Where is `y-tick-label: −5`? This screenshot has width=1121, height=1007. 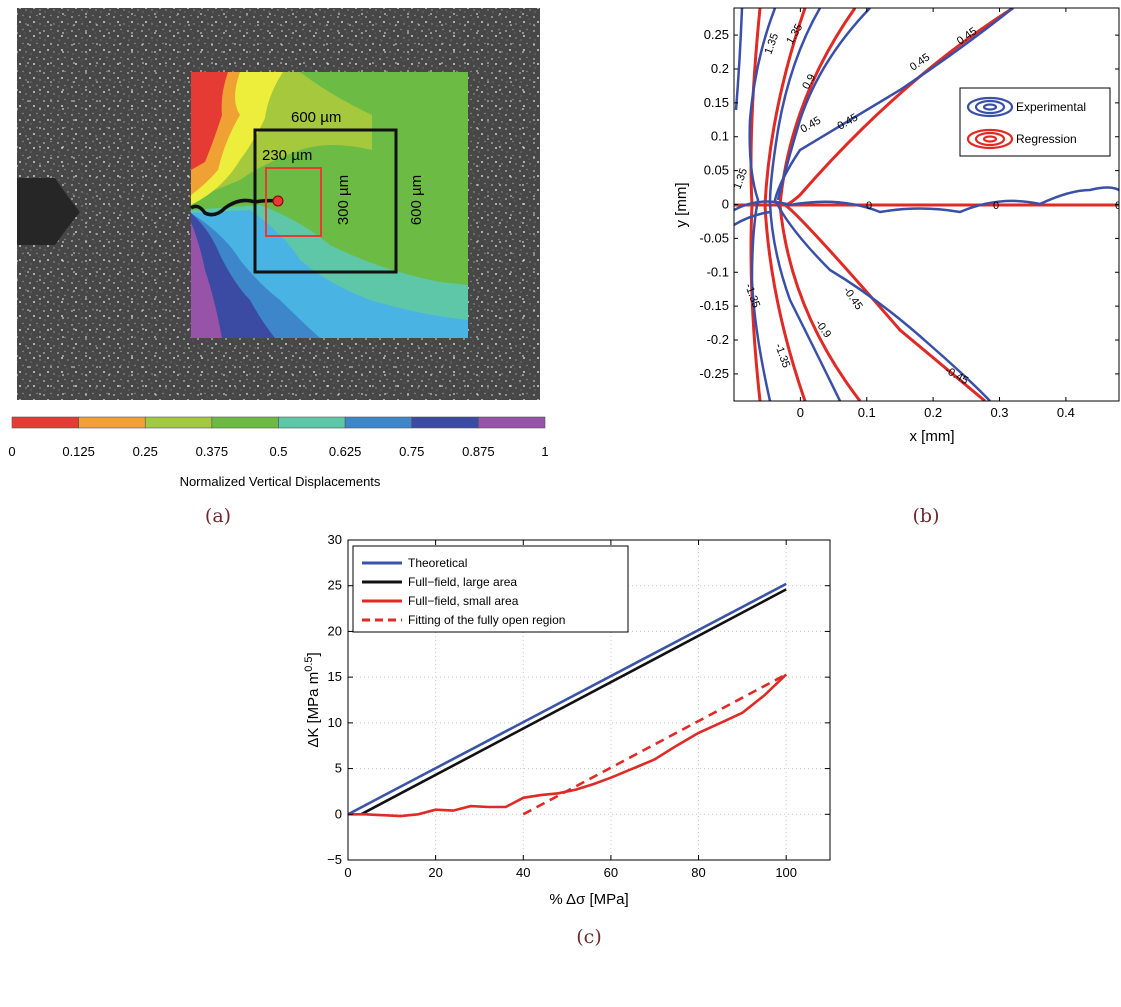
y-tick-label: −5 is located at coordinates (334, 859).